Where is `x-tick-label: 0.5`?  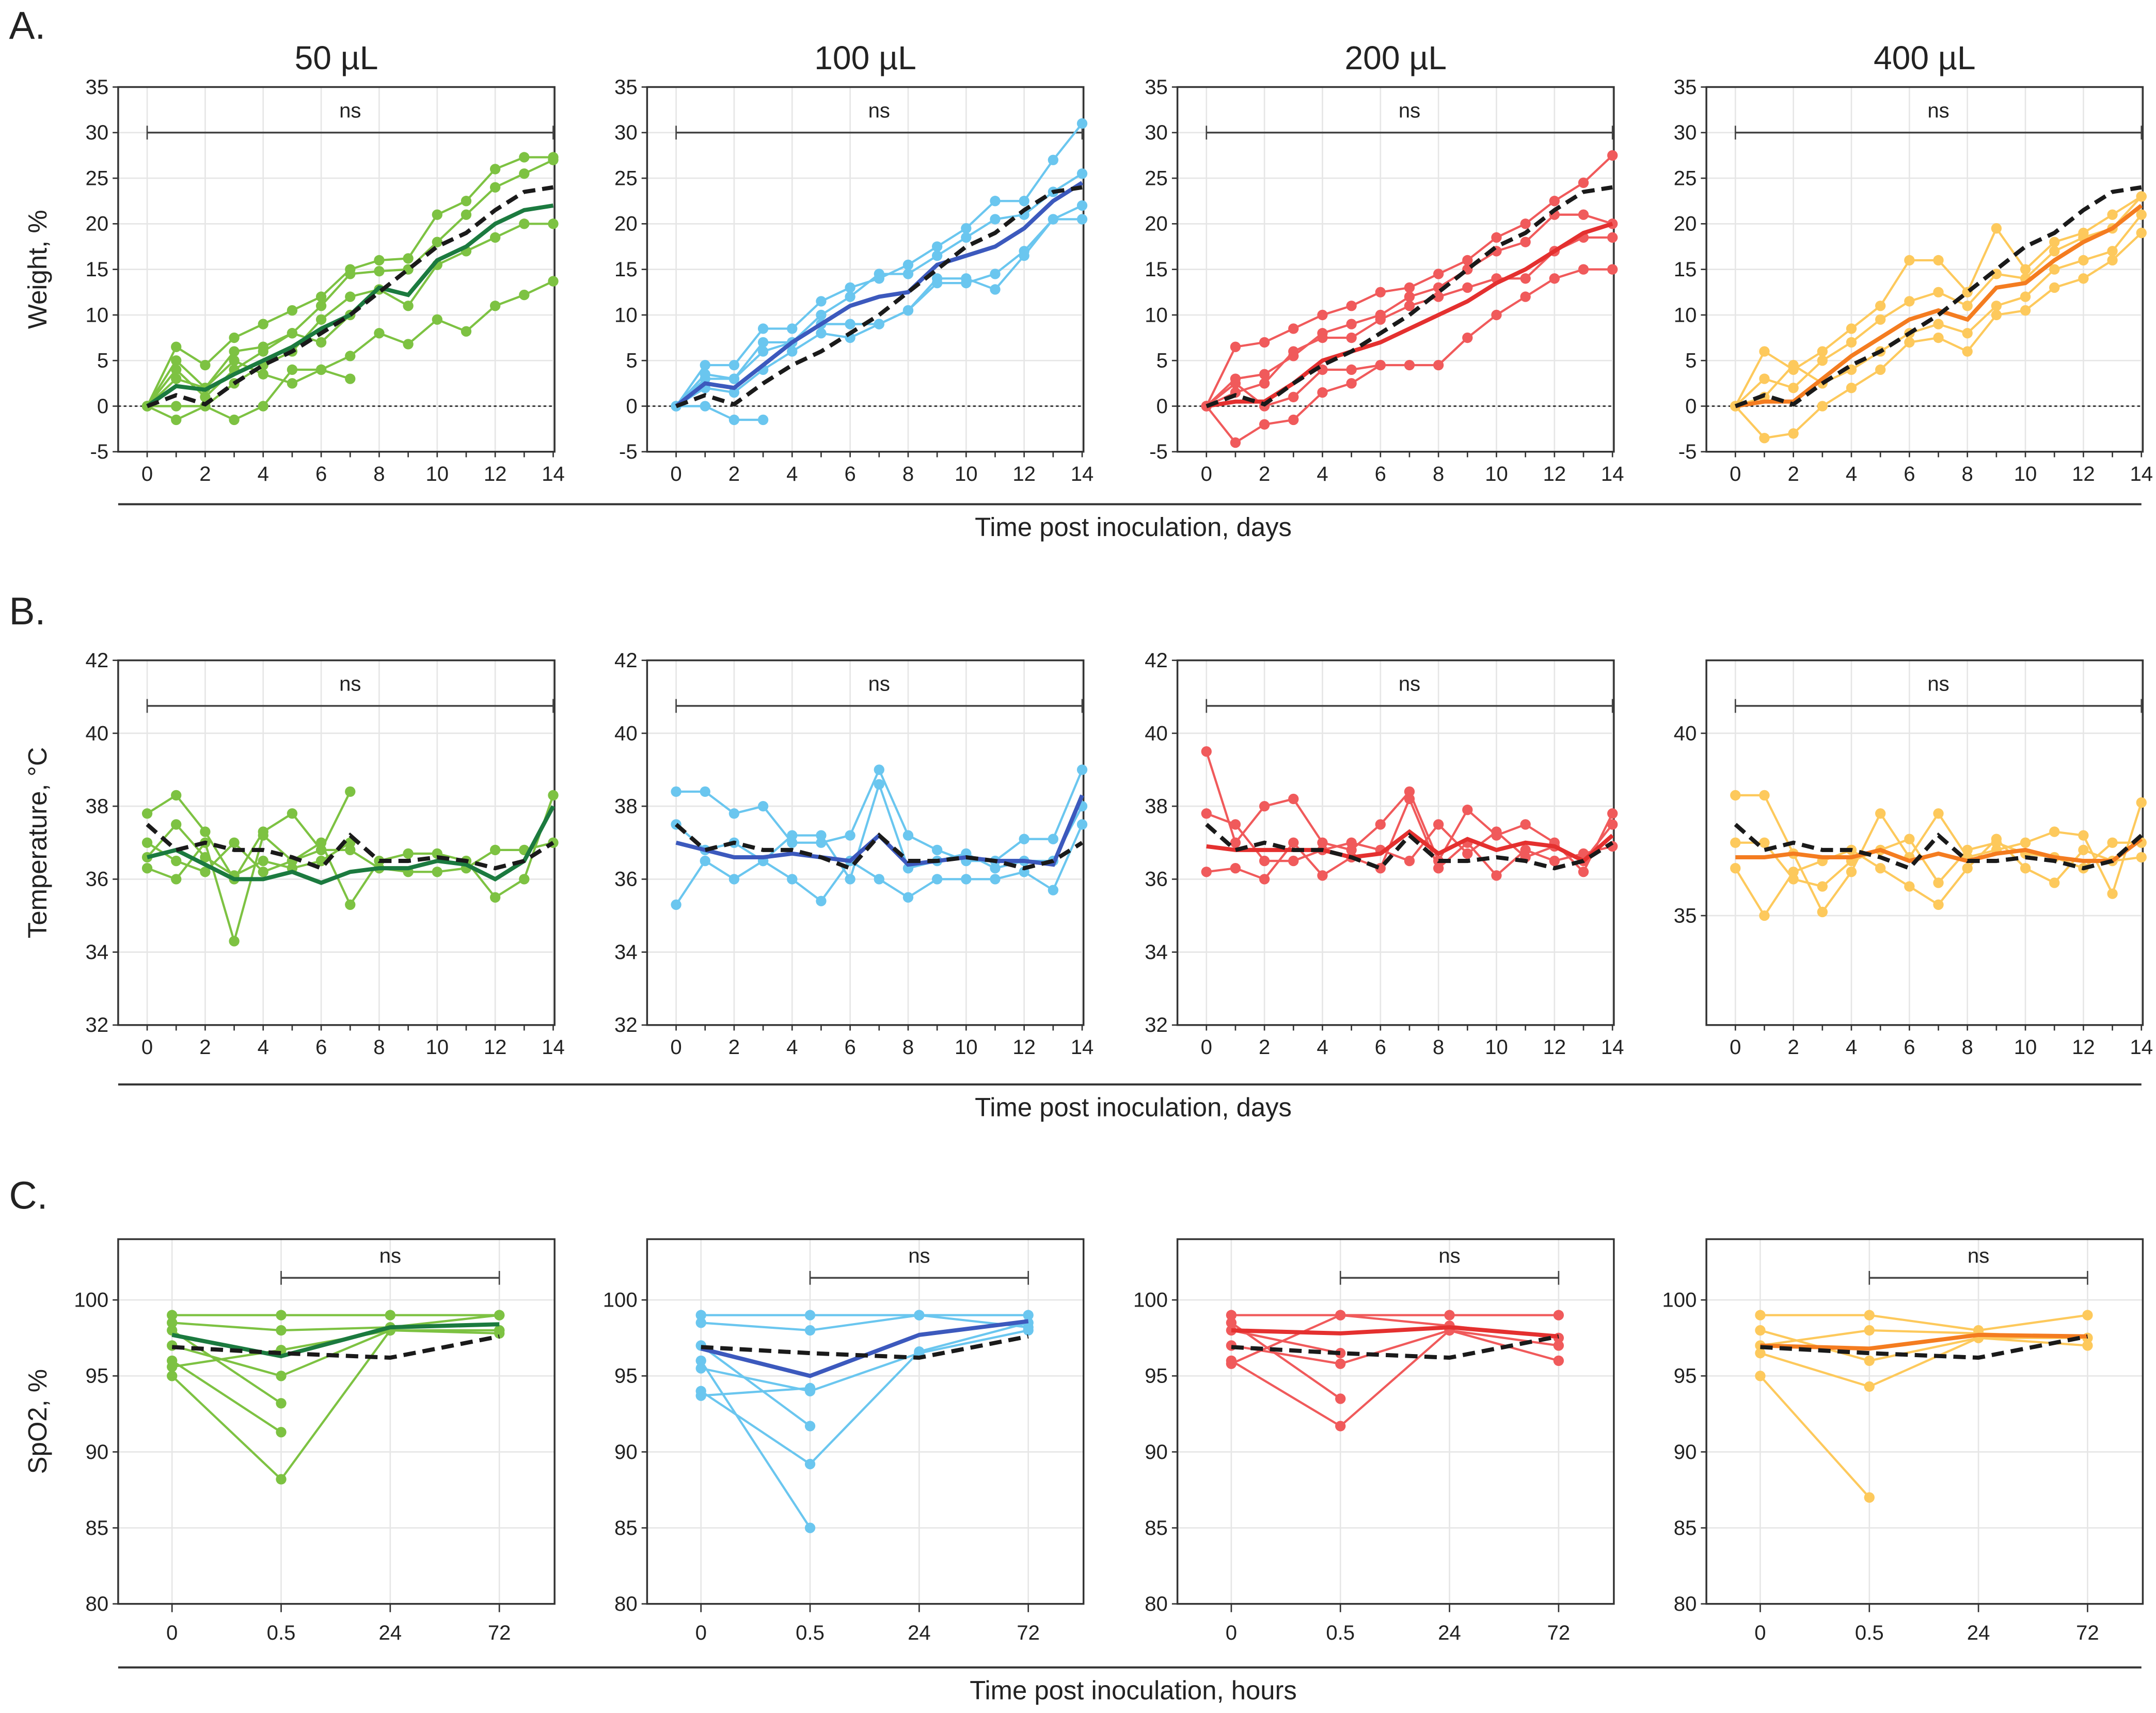
x-tick-label: 0.5 is located at coordinates (810, 1632).